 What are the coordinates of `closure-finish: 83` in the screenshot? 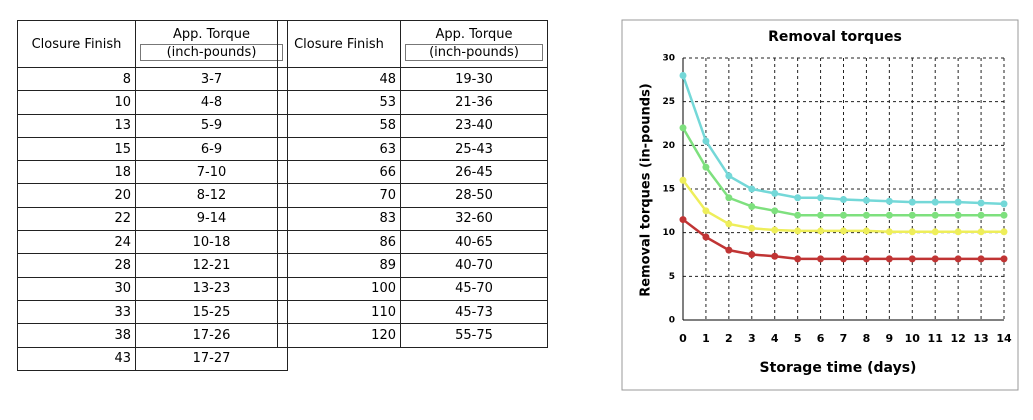 It's located at (339, 219).